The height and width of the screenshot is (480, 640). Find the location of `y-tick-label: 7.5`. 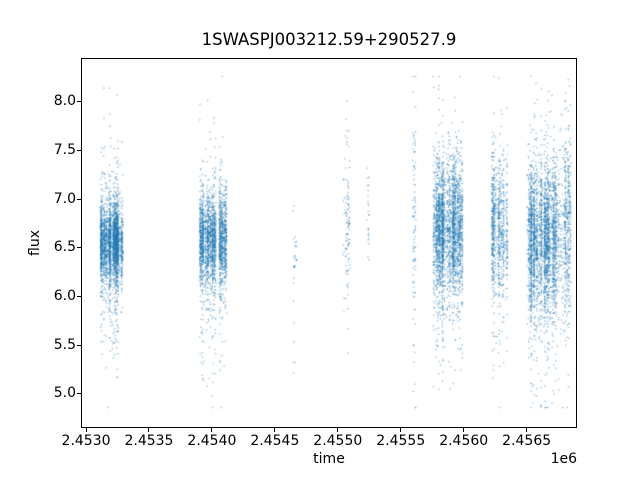

y-tick-label: 7.5 is located at coordinates (64, 150).